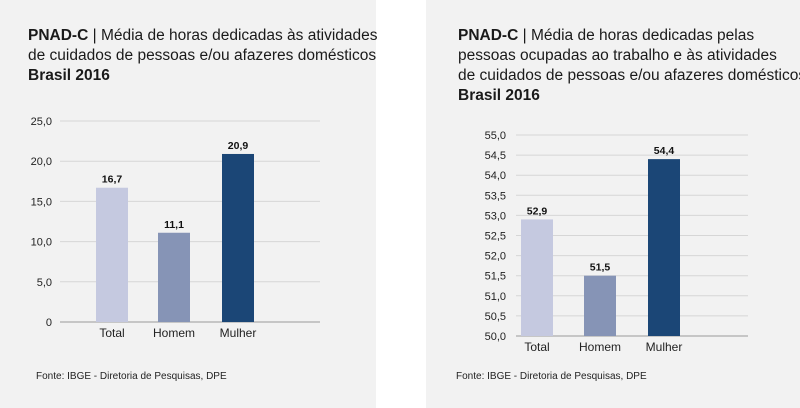 This screenshot has width=800, height=408. I want to click on y-tick-label: 15,0, so click(41, 202).